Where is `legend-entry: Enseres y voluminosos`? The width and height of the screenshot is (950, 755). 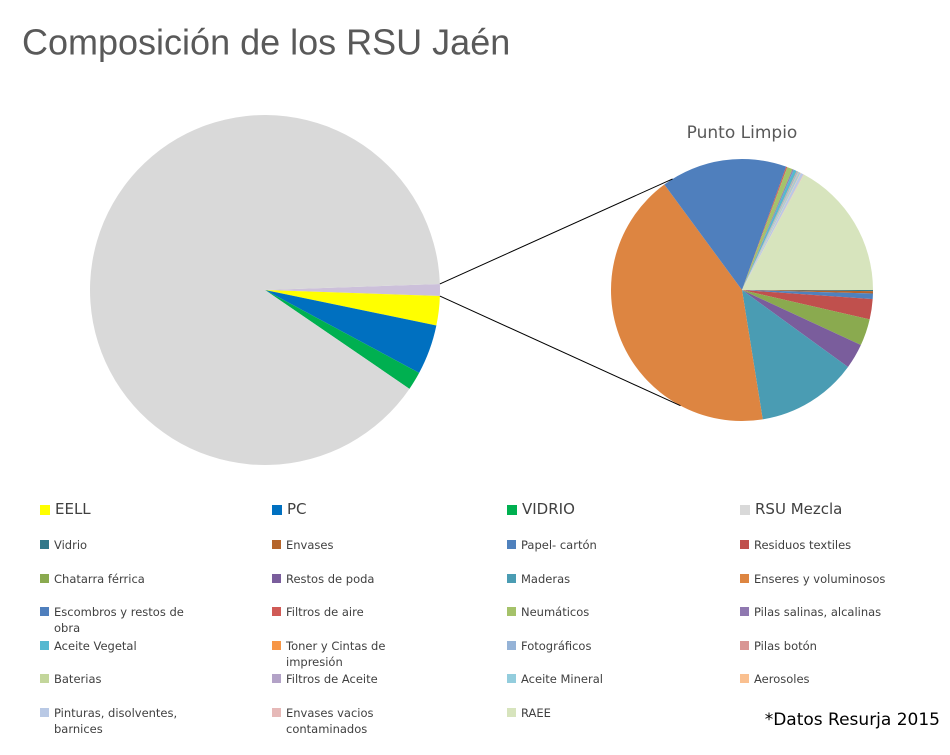
legend-entry: Enseres y voluminosos is located at coordinates (822, 579).